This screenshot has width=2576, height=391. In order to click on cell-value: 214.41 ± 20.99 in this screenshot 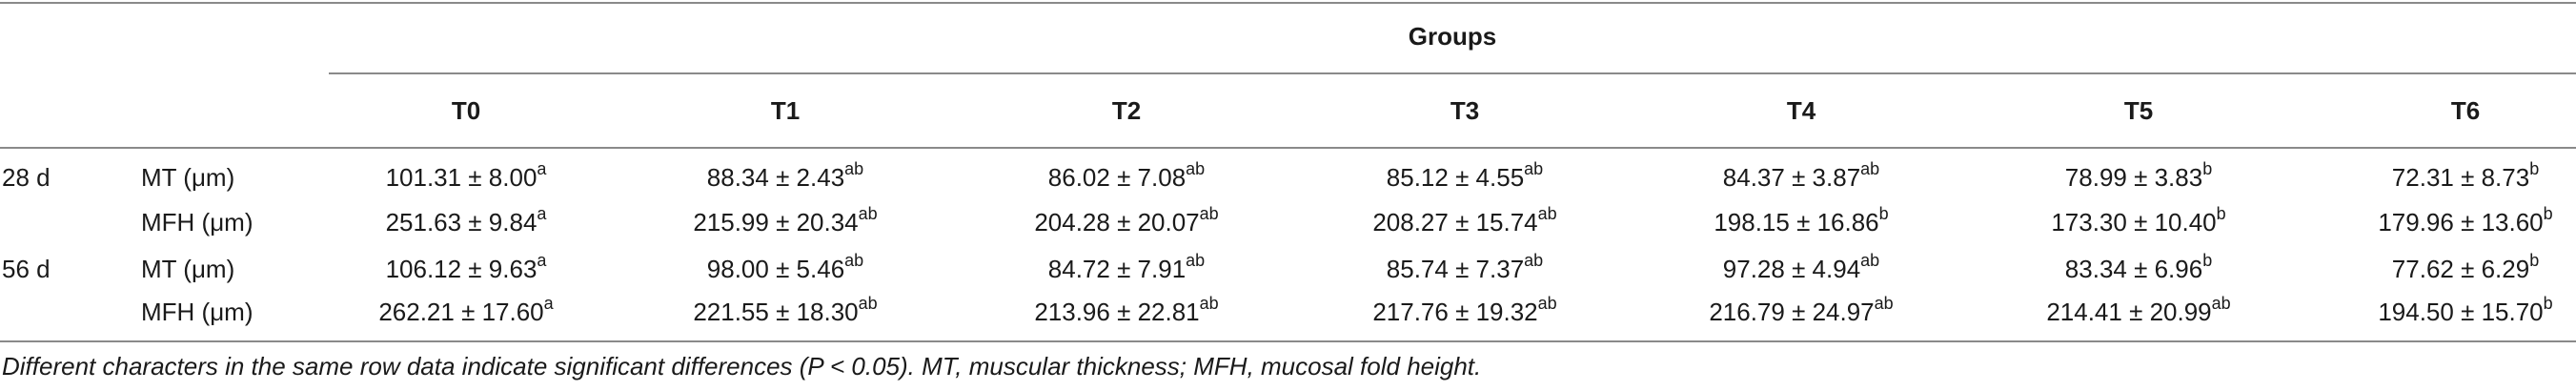, I will do `click(2129, 312)`.